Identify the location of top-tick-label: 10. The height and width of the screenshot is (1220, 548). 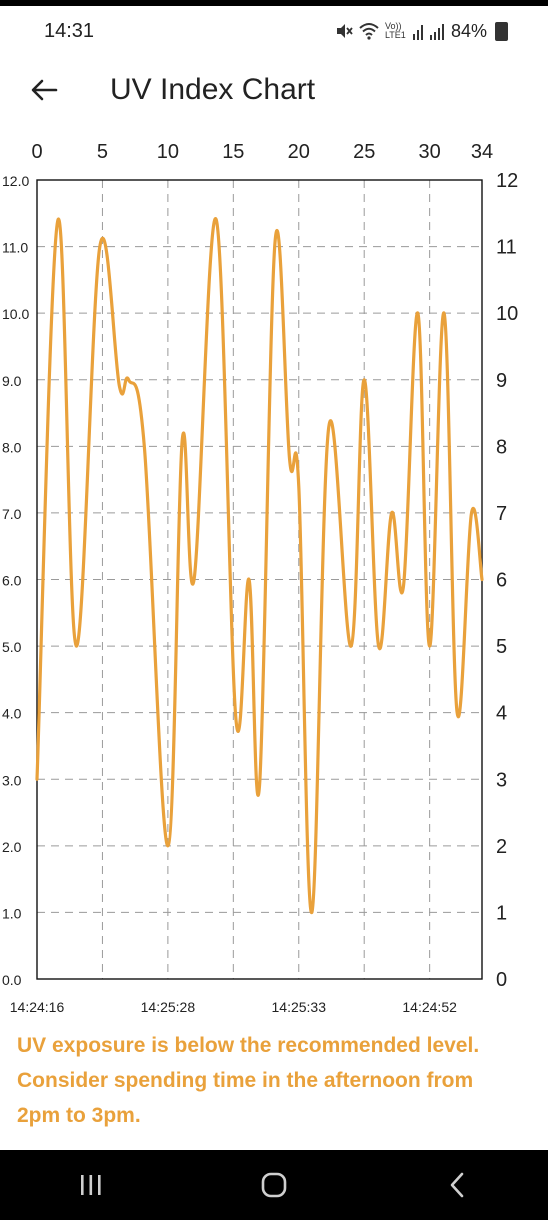
(168, 152).